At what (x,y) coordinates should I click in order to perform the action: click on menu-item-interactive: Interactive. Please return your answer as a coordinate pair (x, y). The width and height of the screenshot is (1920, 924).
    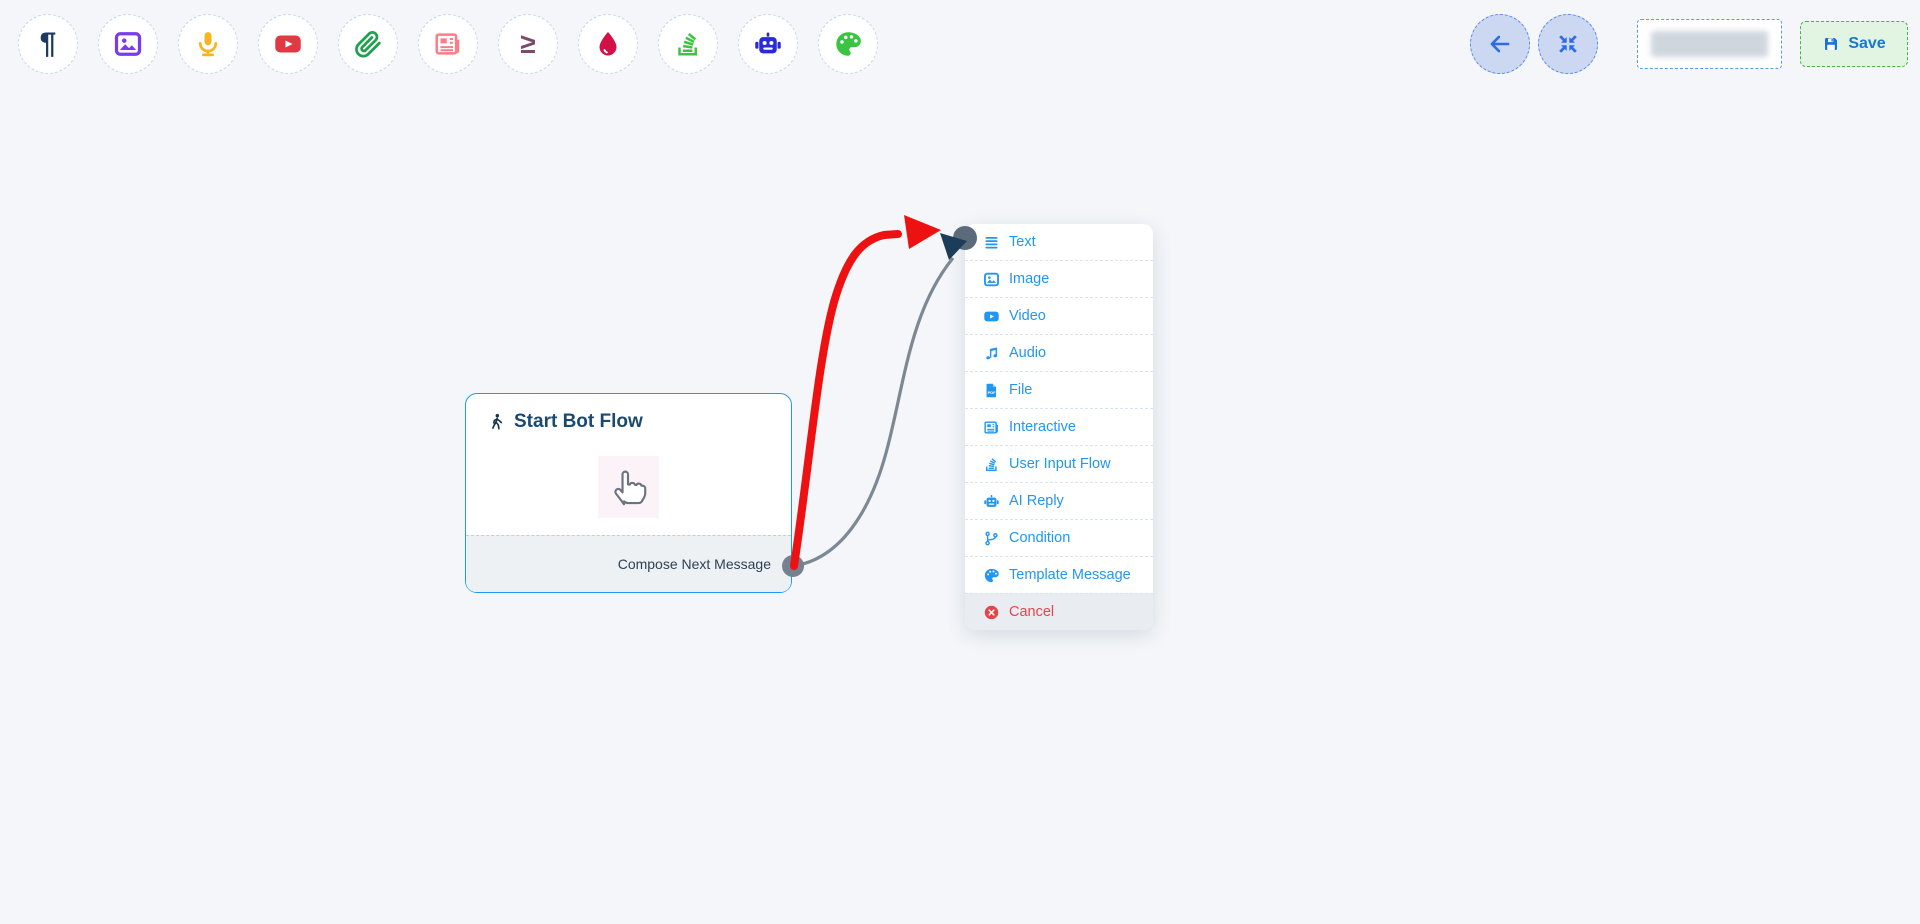
    Looking at the image, I should click on (1059, 426).